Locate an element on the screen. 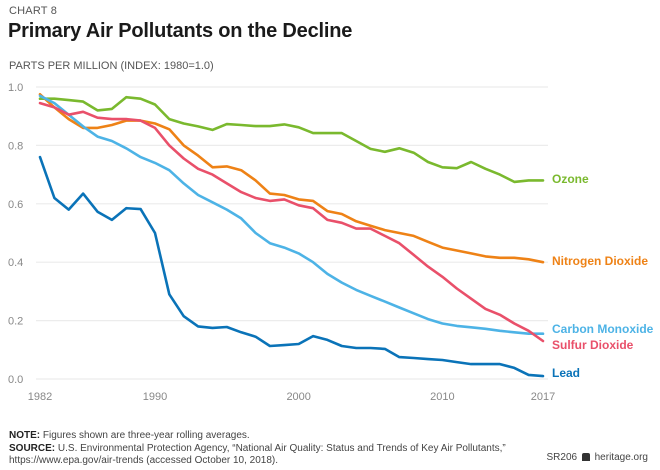 Image resolution: width=660 pixels, height=470 pixels. y-tick-label: 0.0 is located at coordinates (15, 380).